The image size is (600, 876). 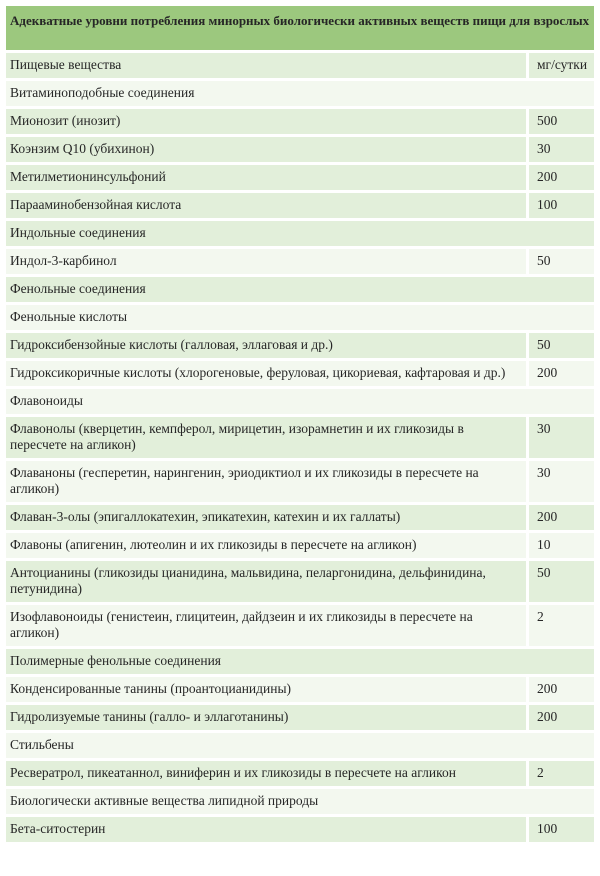 I want to click on table-row: Метилметионинсульфоний 200, so click(x=300, y=177).